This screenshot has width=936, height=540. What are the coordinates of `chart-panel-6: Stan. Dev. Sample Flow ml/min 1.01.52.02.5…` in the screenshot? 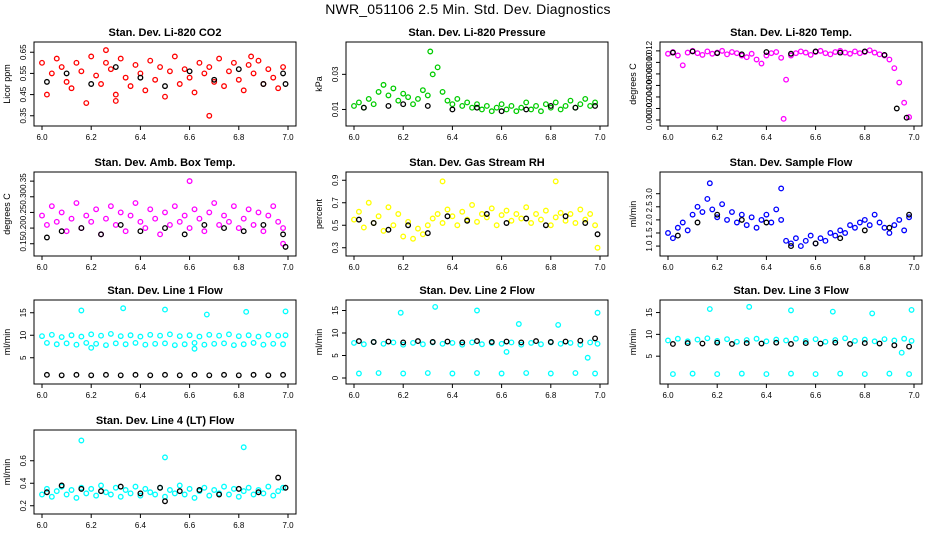 It's located at (775, 214).